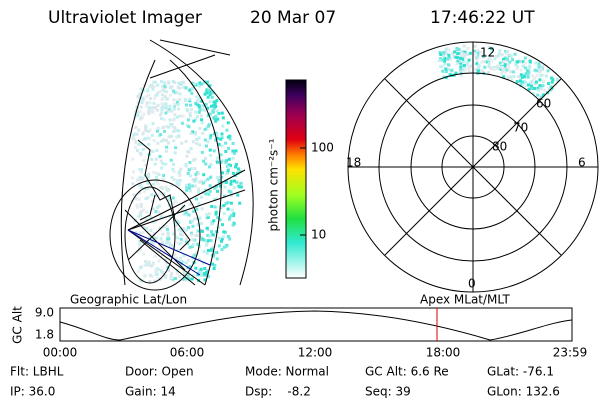  What do you see at coordinates (443, 353) in the screenshot?
I see `alt-xtick: 18:00` at bounding box center [443, 353].